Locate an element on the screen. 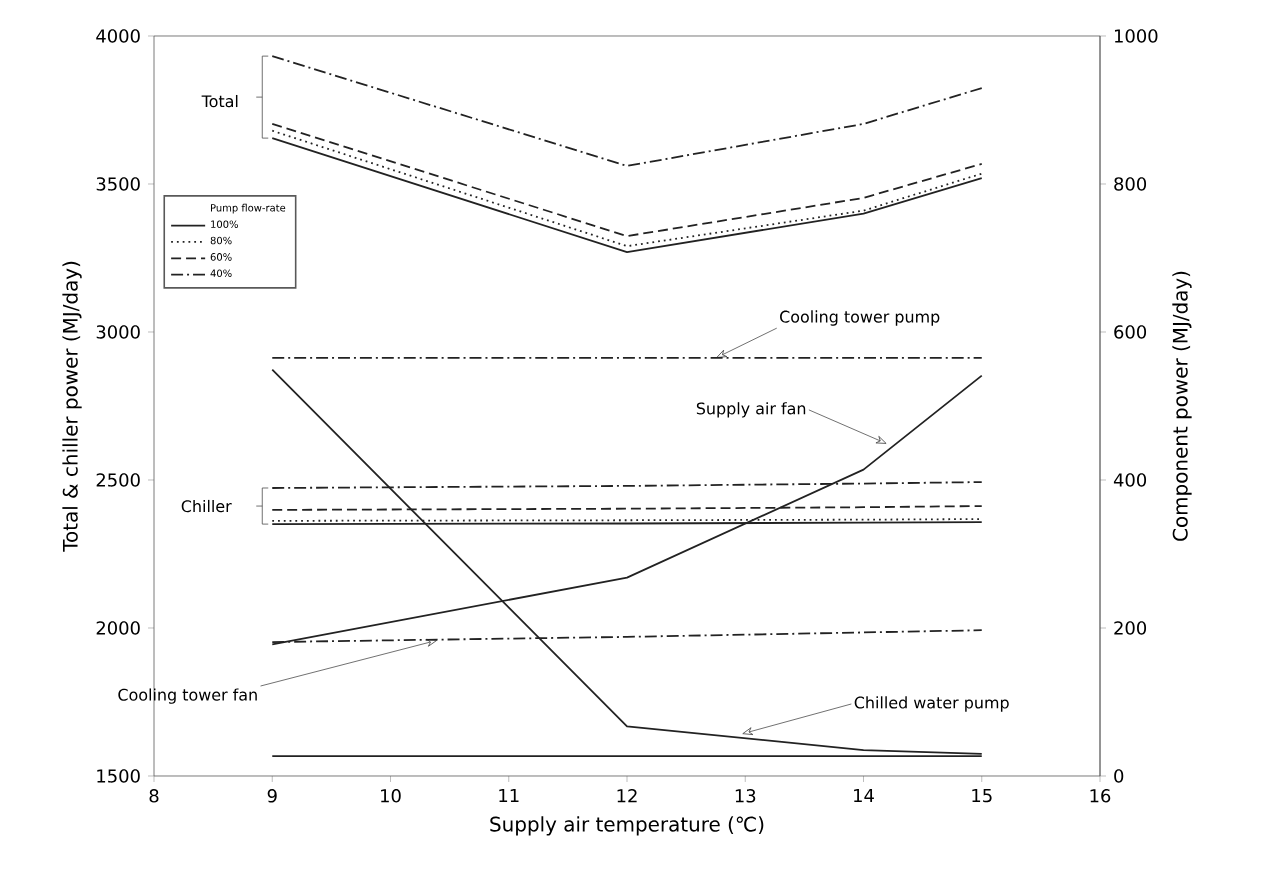  x-tick-label: 10 is located at coordinates (391, 796).